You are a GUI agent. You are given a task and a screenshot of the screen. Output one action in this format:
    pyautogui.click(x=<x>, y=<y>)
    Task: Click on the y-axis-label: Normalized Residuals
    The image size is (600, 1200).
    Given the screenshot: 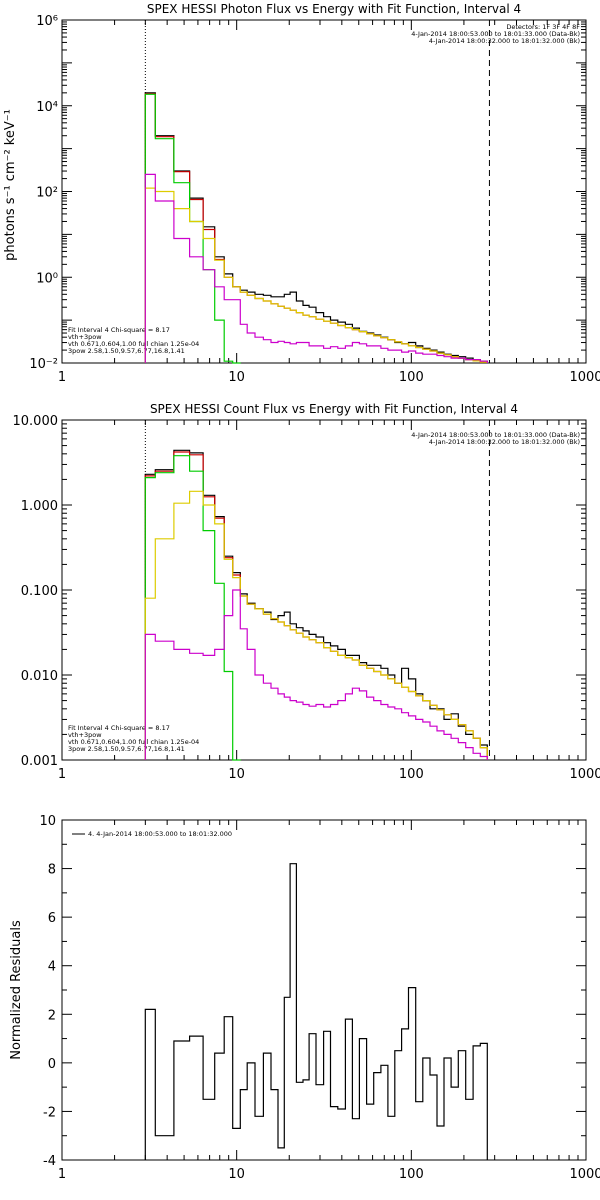 What is the action you would take?
    pyautogui.click(x=16, y=990)
    